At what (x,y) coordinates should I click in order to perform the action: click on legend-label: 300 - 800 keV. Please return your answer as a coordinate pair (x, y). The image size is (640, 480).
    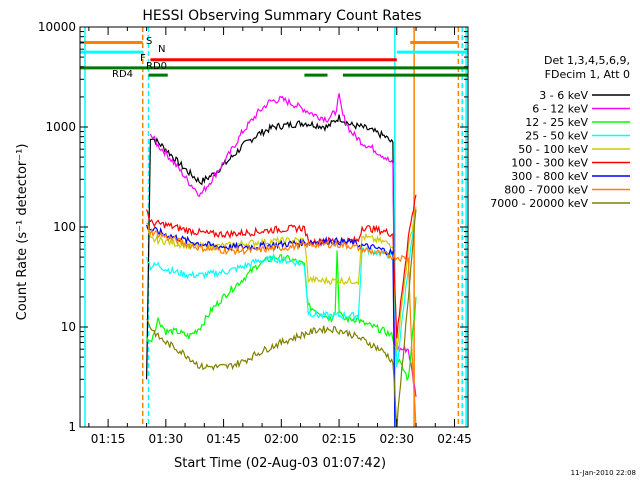
    Looking at the image, I should click on (549, 176).